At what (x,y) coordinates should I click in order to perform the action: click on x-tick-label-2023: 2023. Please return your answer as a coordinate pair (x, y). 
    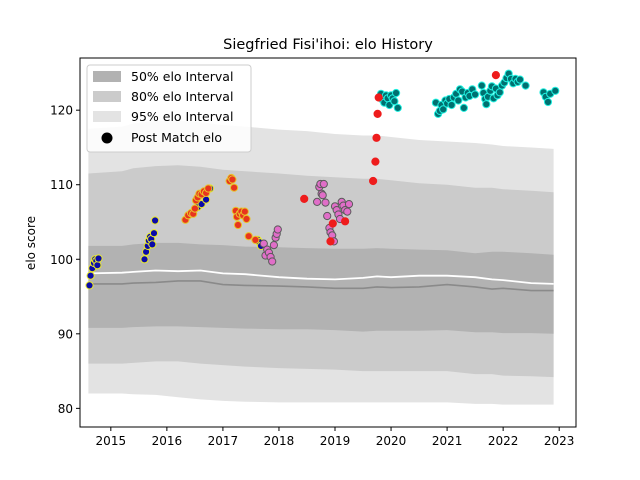
    Looking at the image, I should click on (559, 441).